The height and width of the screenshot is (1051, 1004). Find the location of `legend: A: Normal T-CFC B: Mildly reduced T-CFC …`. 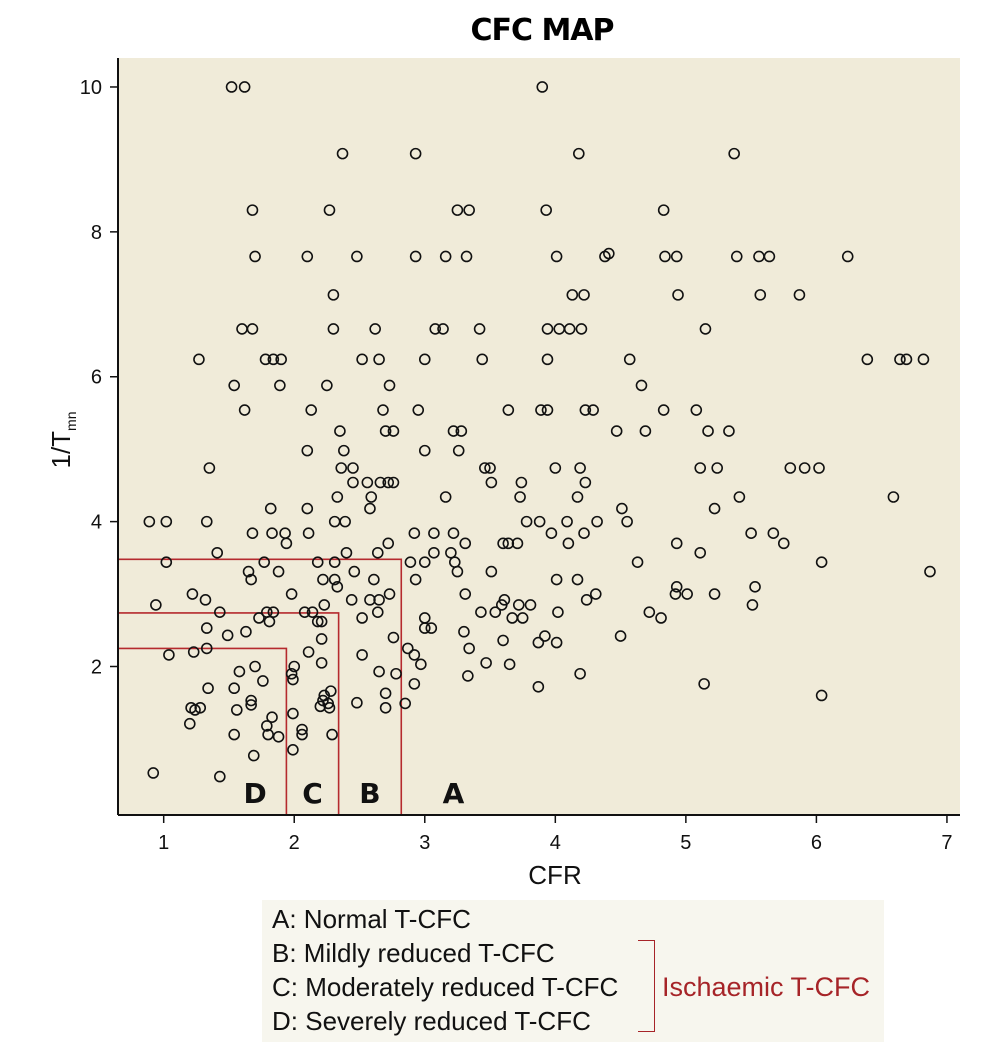

legend: A: Normal T-CFC B: Mildly reduced T-CFC … is located at coordinates (573, 971).